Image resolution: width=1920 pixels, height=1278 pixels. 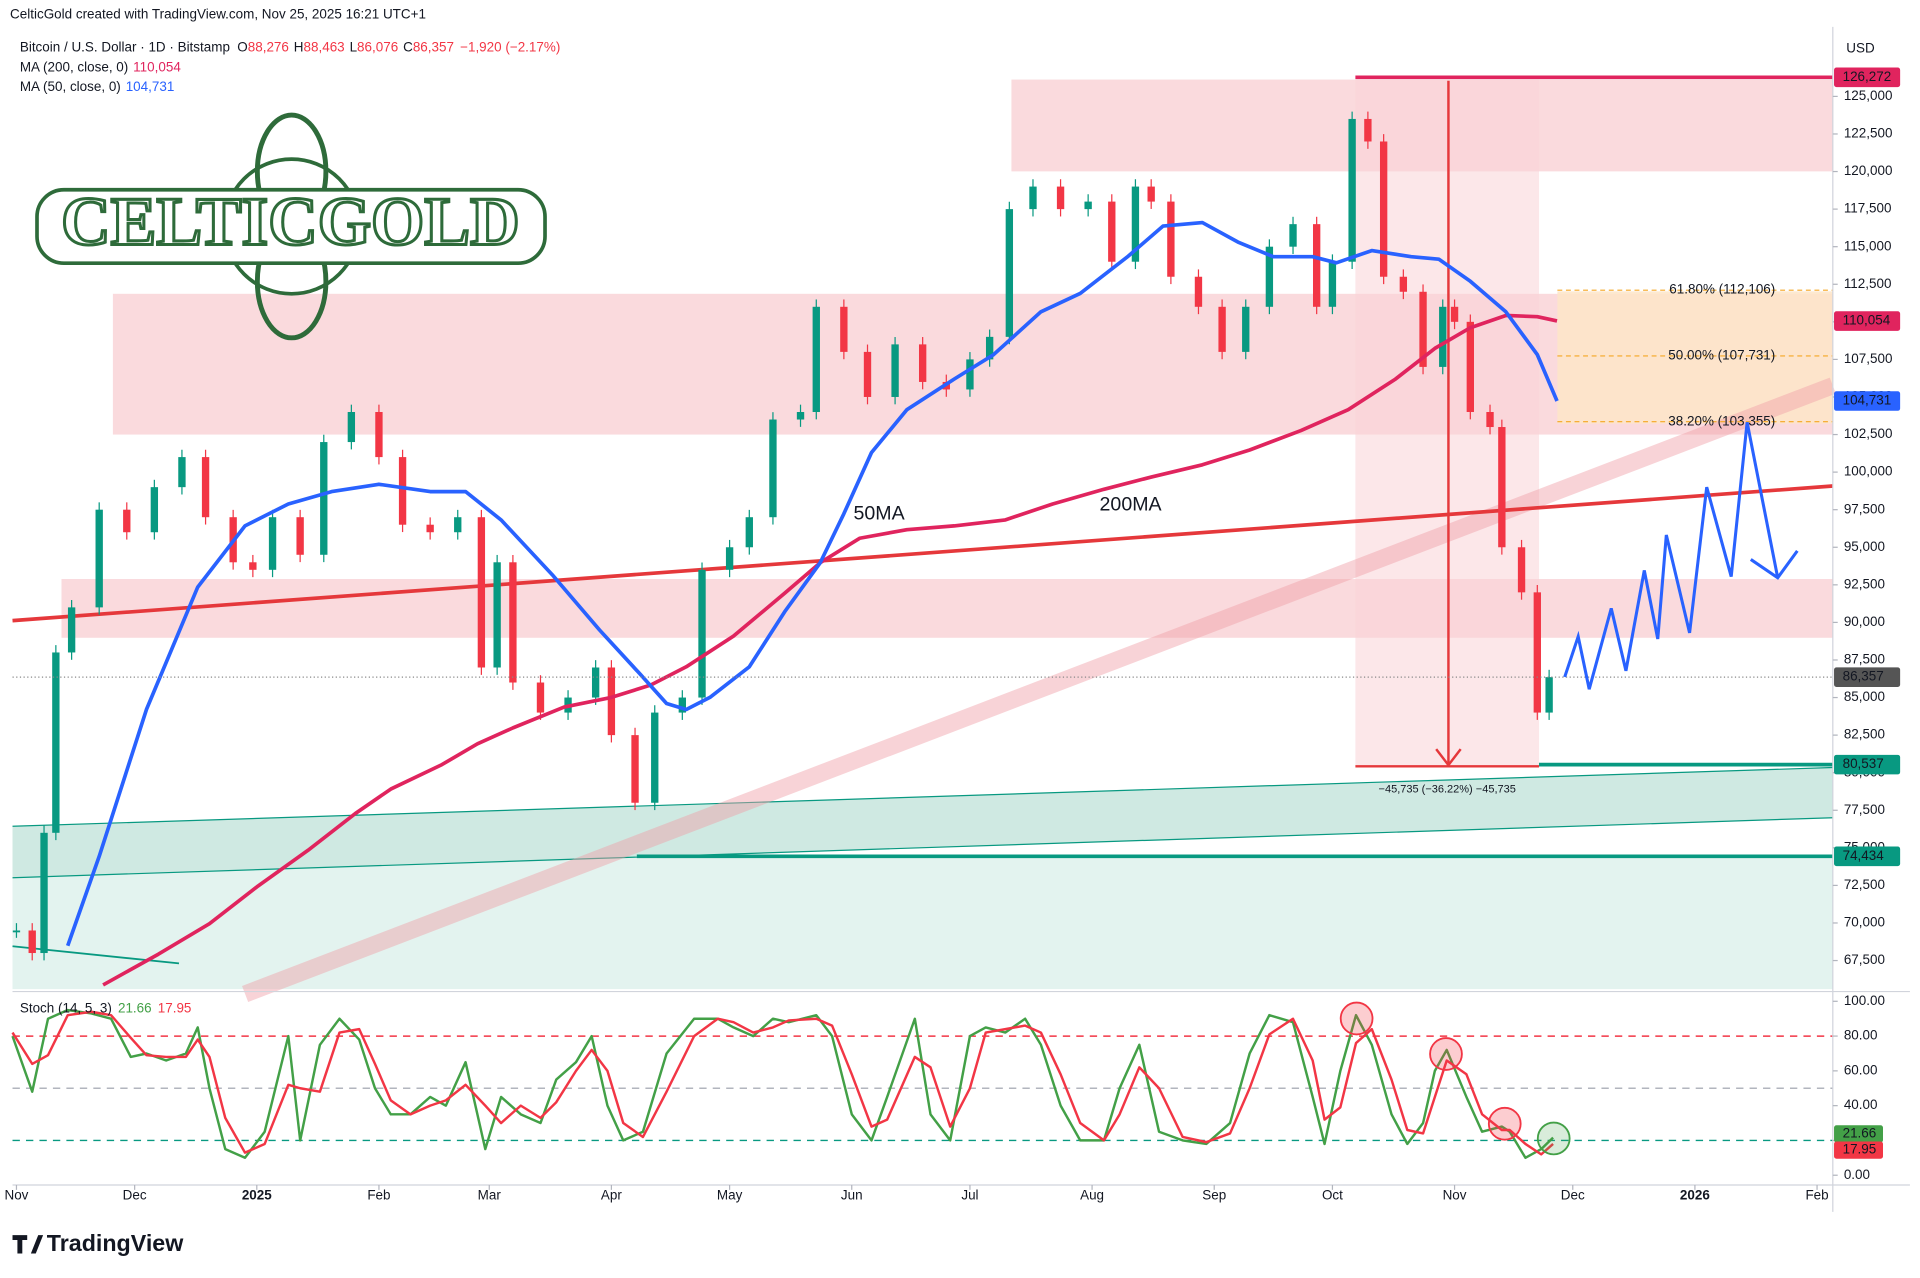 I want to click on y-tick-label: 112,500, so click(x=1868, y=283).